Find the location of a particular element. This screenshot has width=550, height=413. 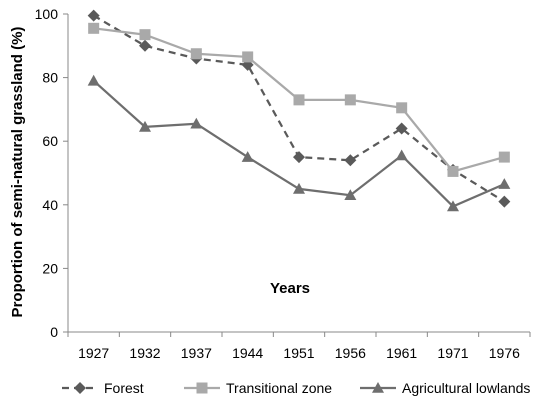

legend-item-transitional-zone: Transitional zone is located at coordinates (258, 388).